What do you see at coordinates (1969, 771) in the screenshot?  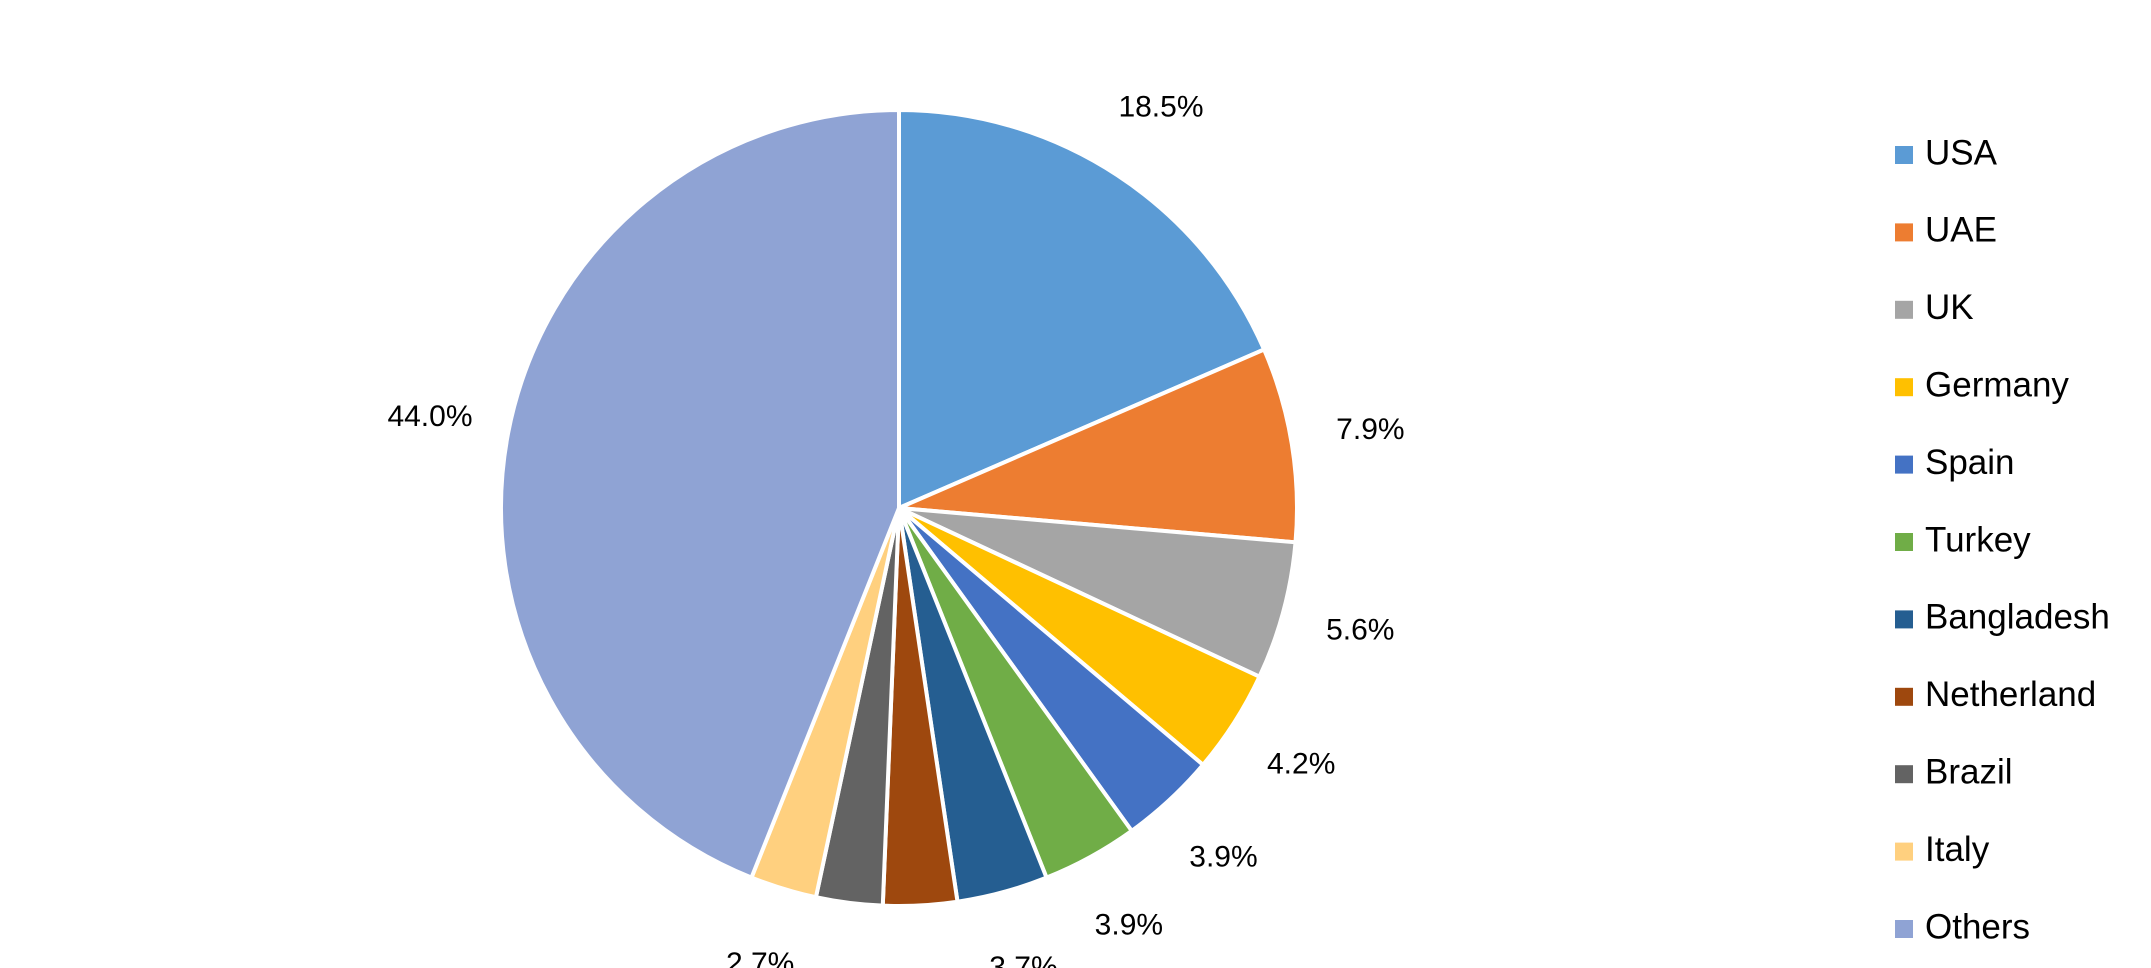 I see `legend-label: Brazil` at bounding box center [1969, 771].